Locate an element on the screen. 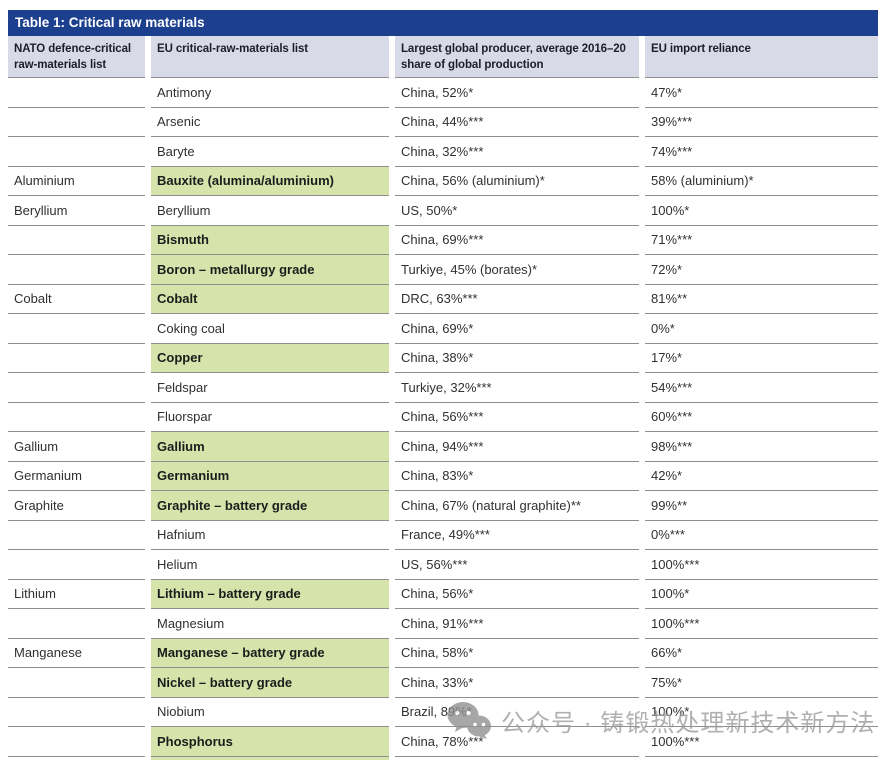  cell-producer: China, 69%* is located at coordinates (517, 329).